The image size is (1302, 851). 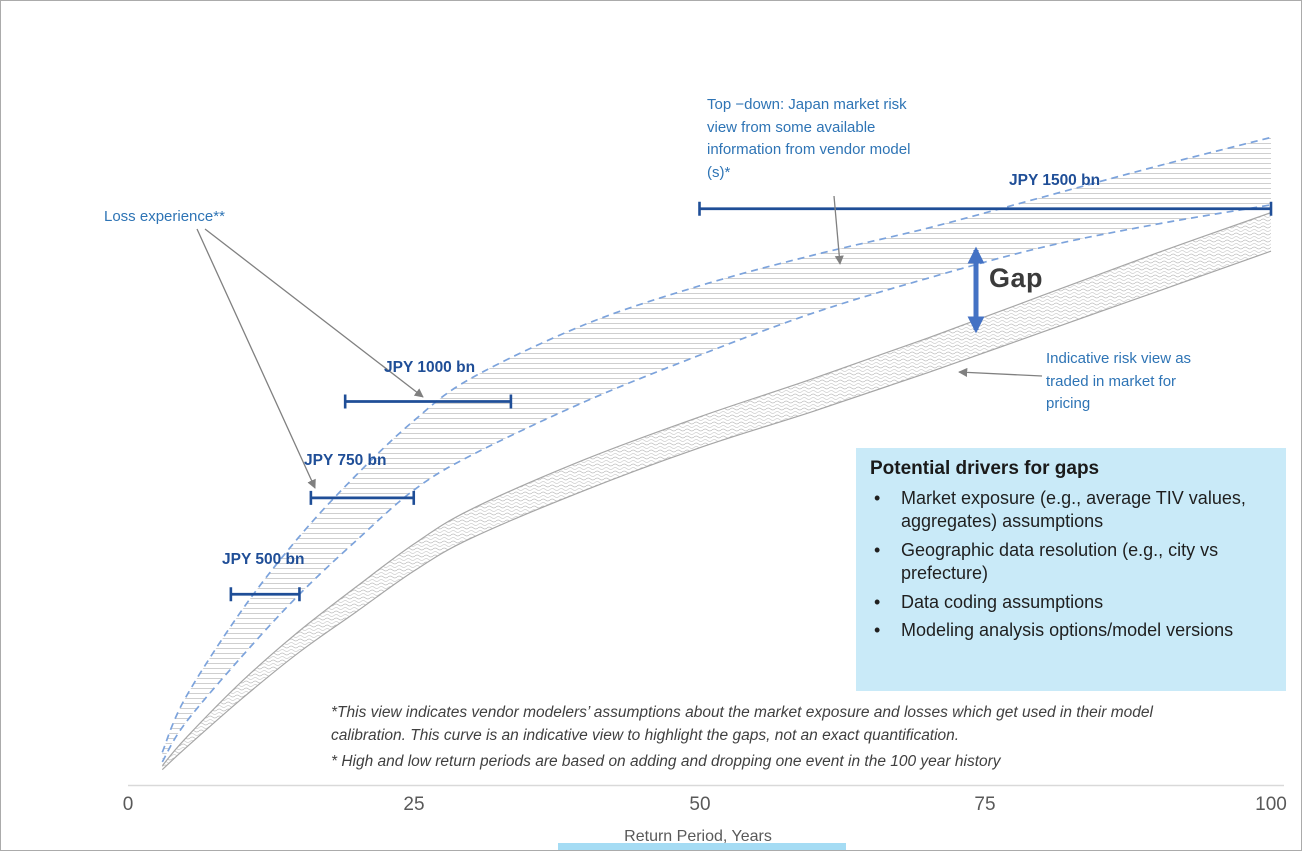 I want to click on x-tick-100: 100, so click(x=1271, y=804).